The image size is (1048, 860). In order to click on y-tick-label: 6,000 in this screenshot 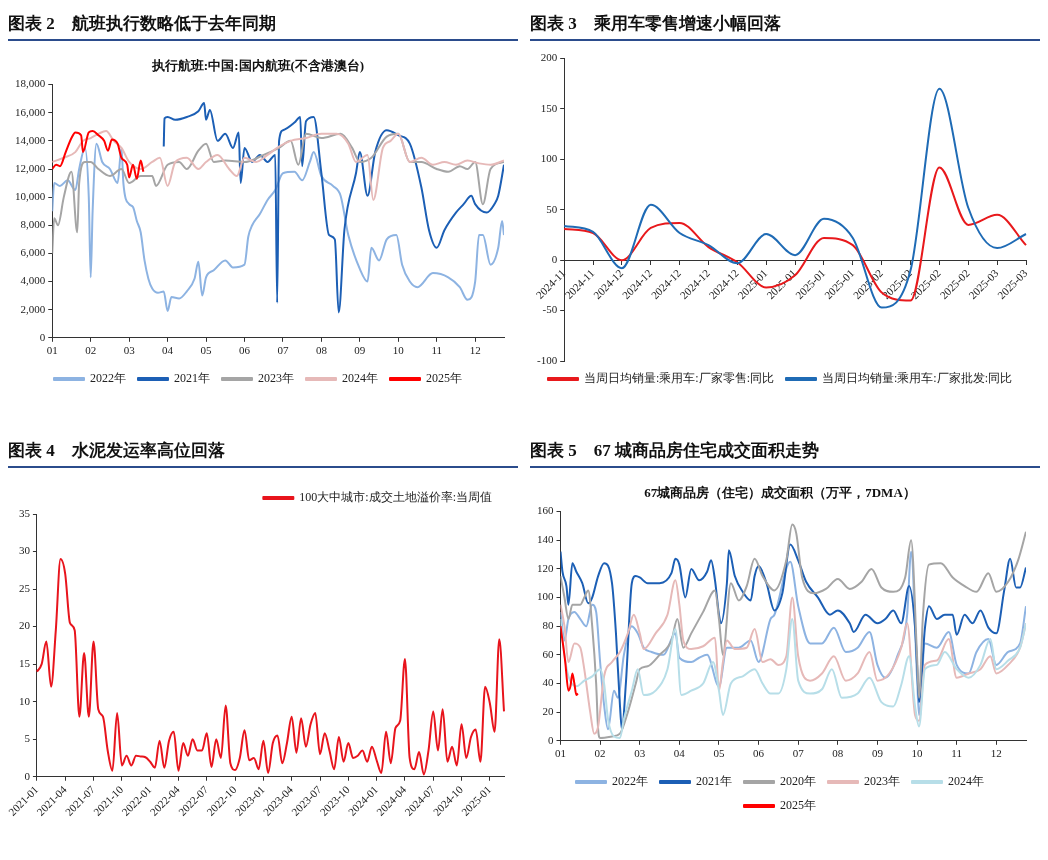, I will do `click(33, 252)`.